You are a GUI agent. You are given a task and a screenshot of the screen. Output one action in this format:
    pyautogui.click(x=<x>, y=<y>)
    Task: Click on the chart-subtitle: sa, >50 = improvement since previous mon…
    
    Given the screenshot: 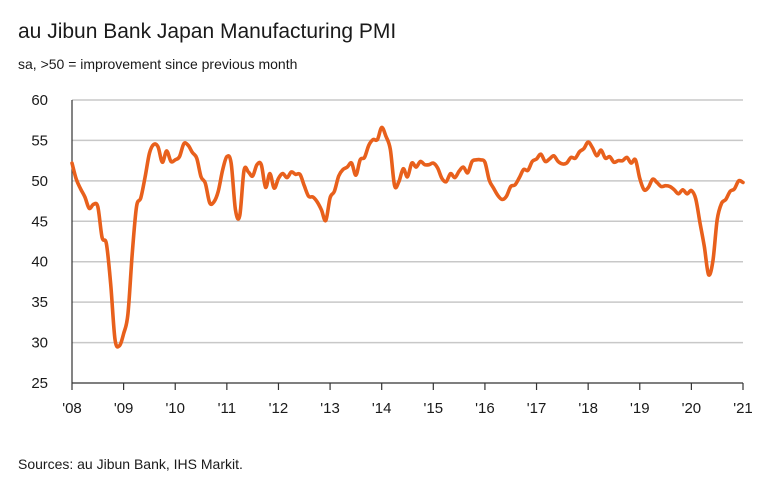 What is the action you would take?
    pyautogui.click(x=158, y=64)
    